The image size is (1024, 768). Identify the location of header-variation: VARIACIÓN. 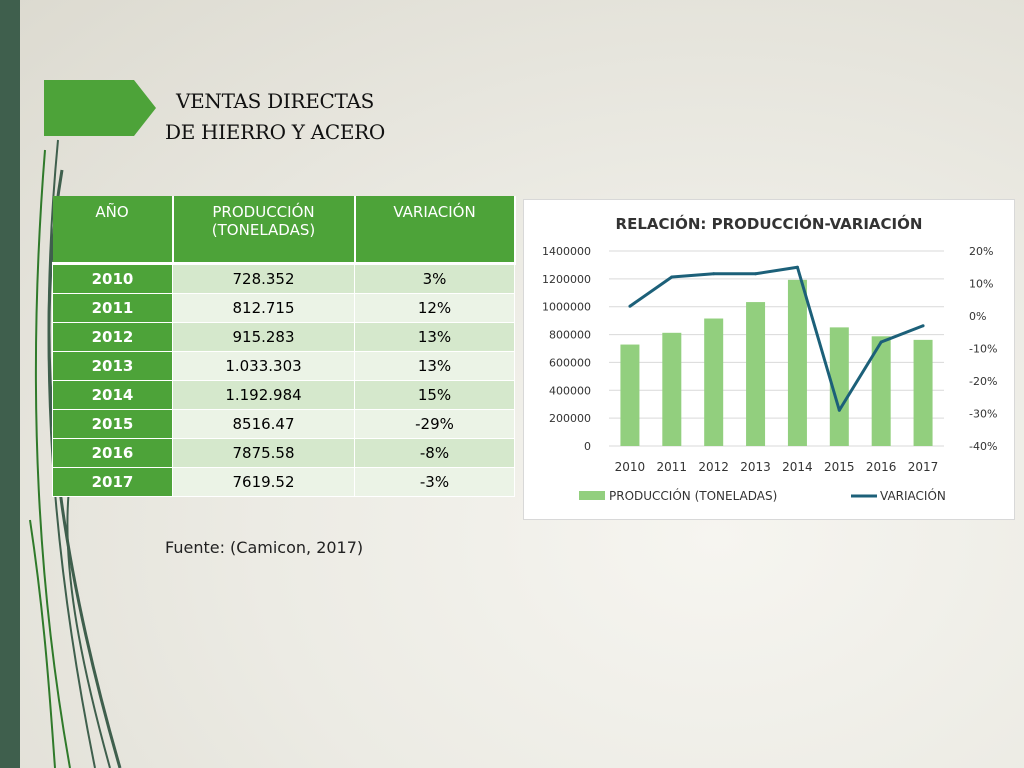
(435, 230).